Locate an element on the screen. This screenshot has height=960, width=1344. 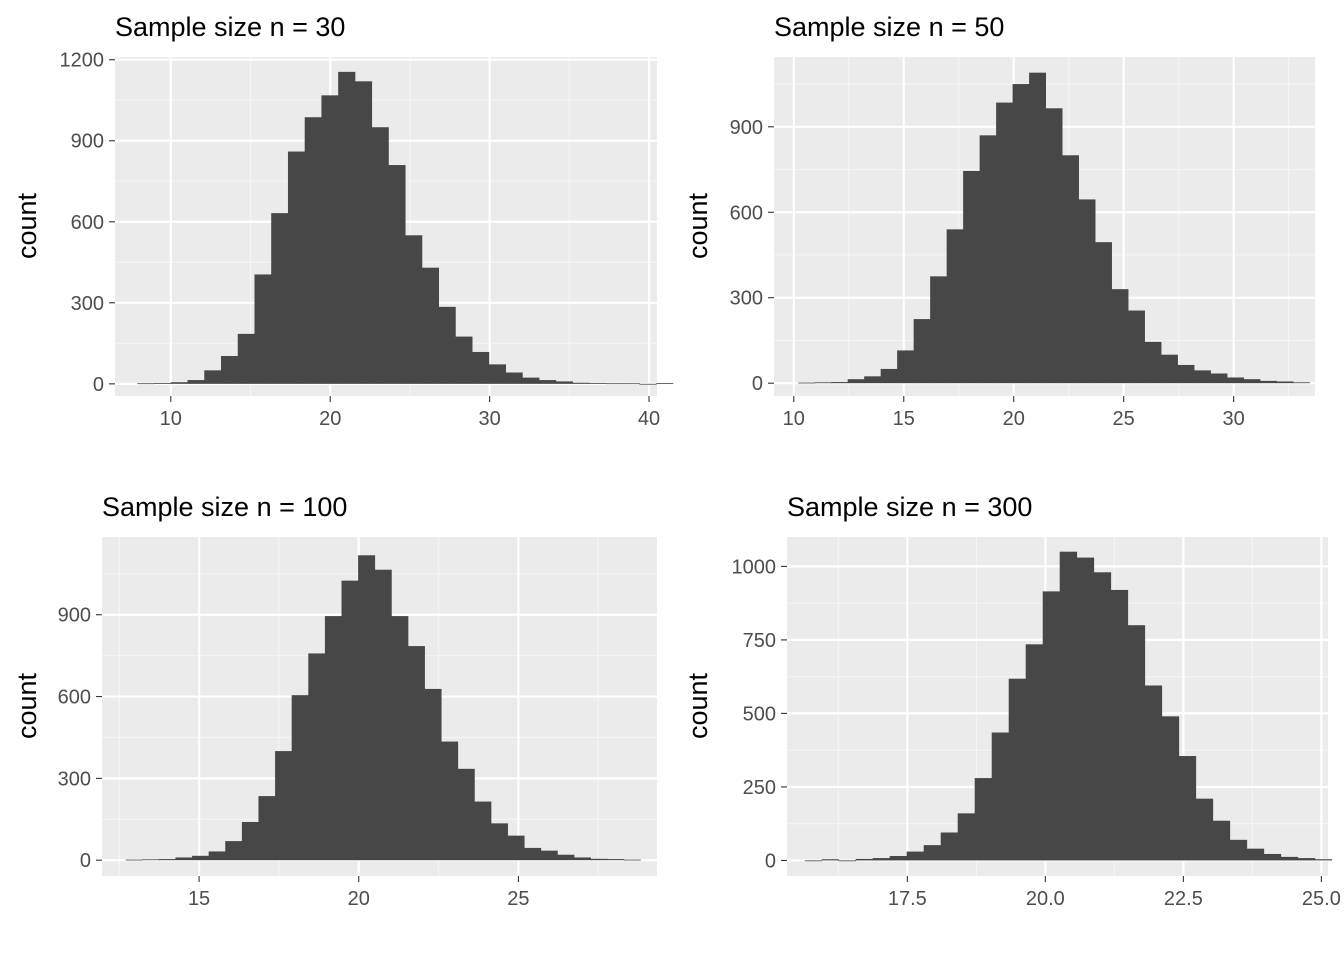
y-tick-label: 1200 is located at coordinates (82, 61).